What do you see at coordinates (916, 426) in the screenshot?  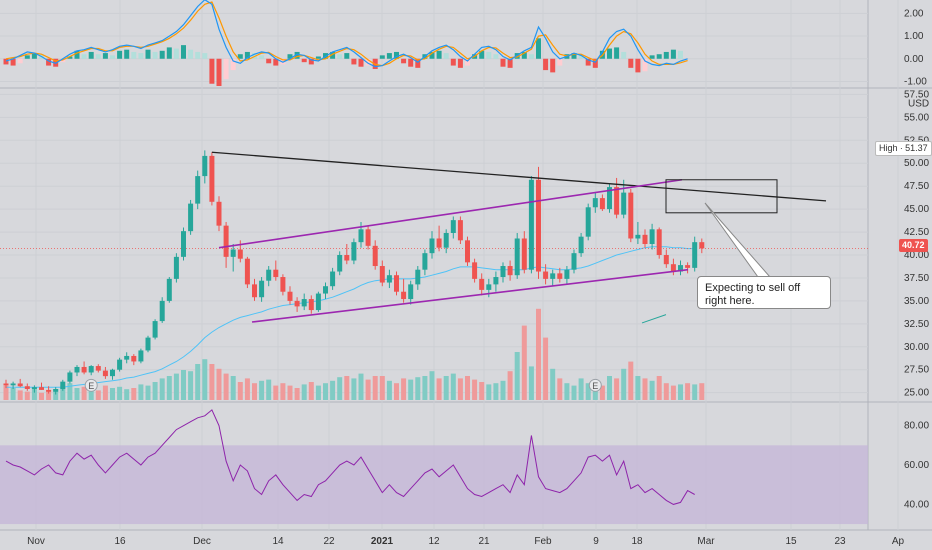 I see `rsi-tick-label: 80.00` at bounding box center [916, 426].